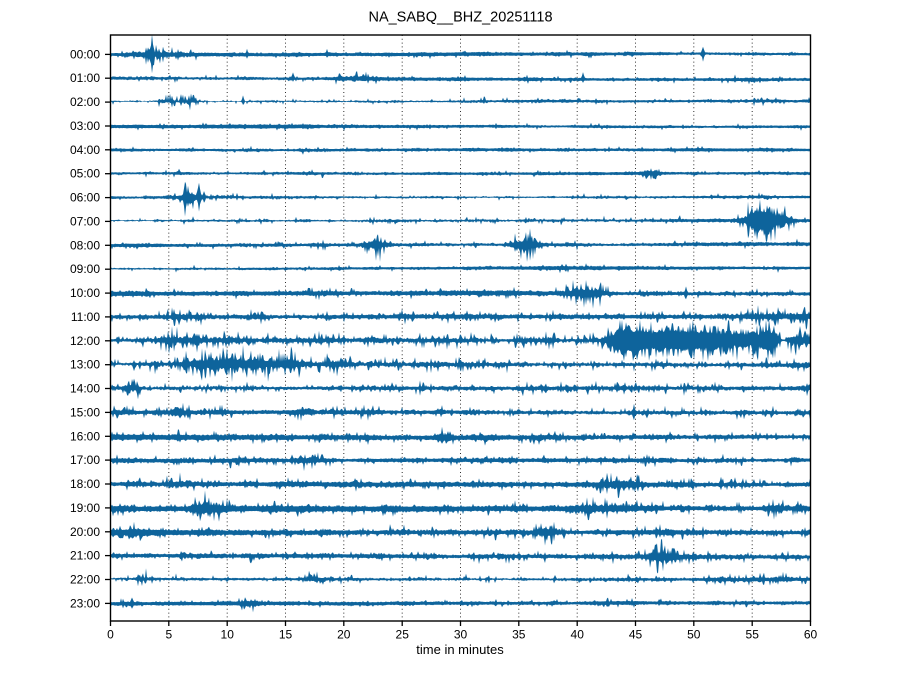  Describe the element at coordinates (110, 635) in the screenshot. I see `svg-text: 0` at that location.